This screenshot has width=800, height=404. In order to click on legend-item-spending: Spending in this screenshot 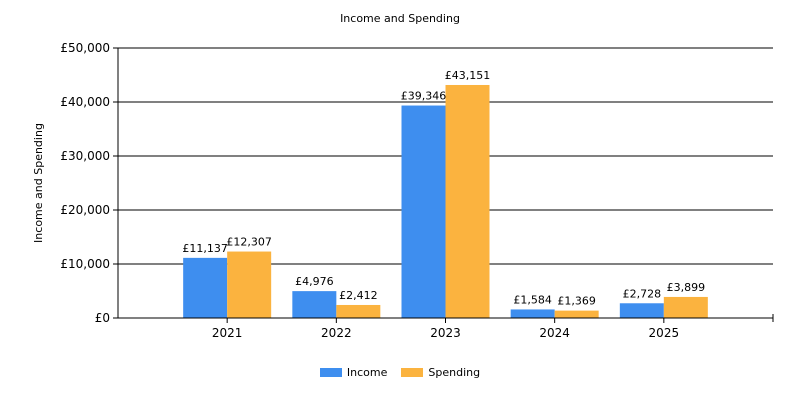, I will do `click(440, 372)`.